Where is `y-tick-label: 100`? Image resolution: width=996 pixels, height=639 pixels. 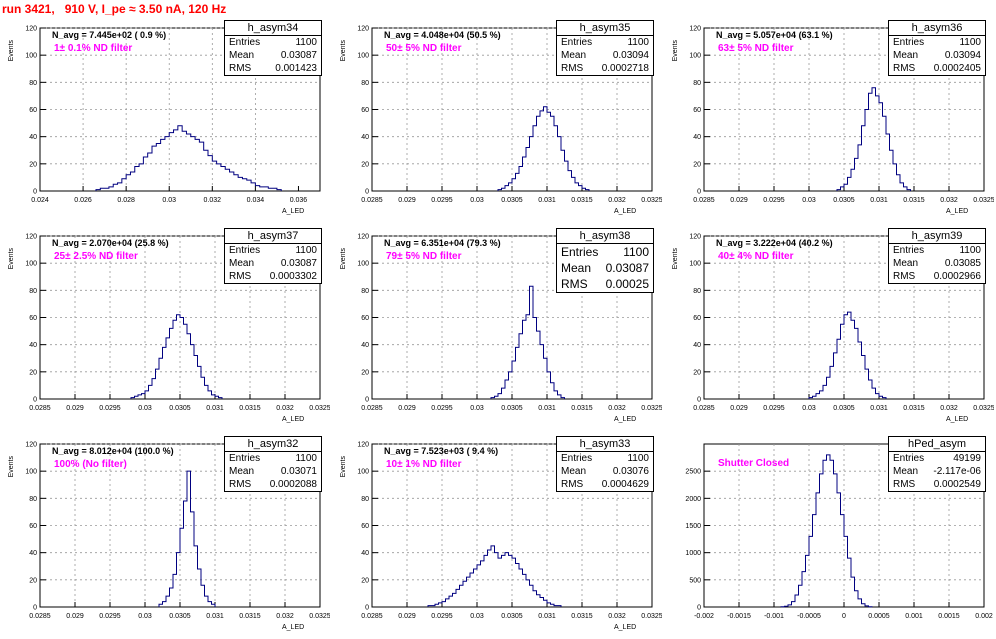
y-tick-label: 100 is located at coordinates (363, 264).